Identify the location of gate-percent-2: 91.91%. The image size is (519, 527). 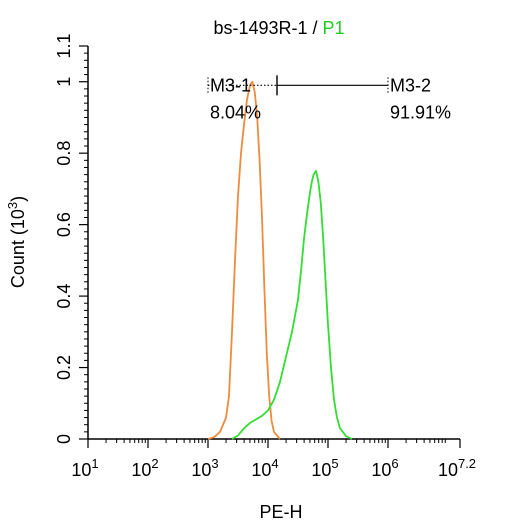
(420, 112).